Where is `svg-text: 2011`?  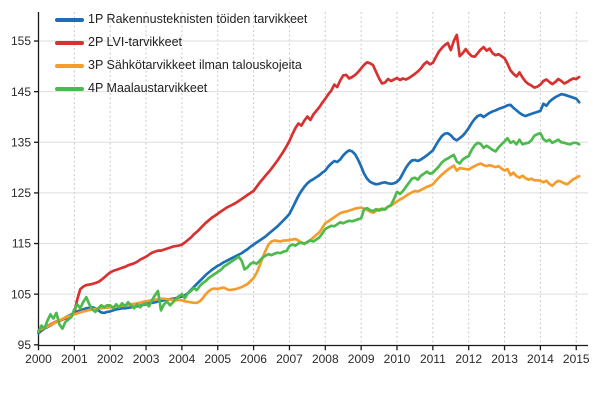 svg-text: 2011 is located at coordinates (433, 359).